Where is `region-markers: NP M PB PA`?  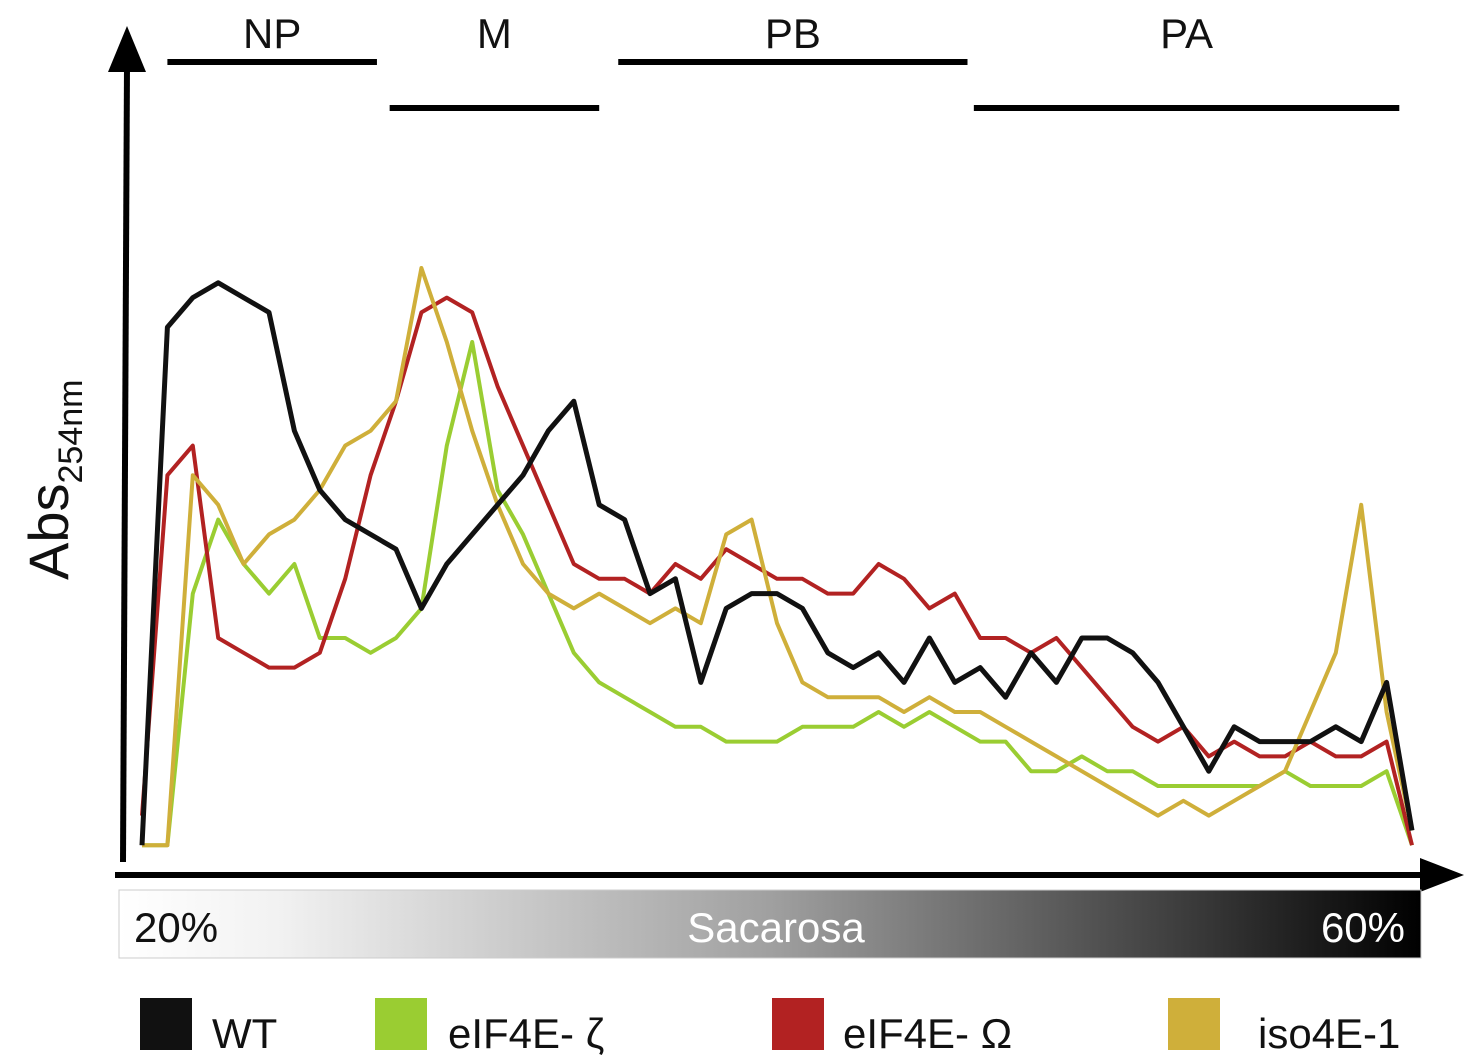 region-markers: NP M PB PA is located at coordinates (783, 60).